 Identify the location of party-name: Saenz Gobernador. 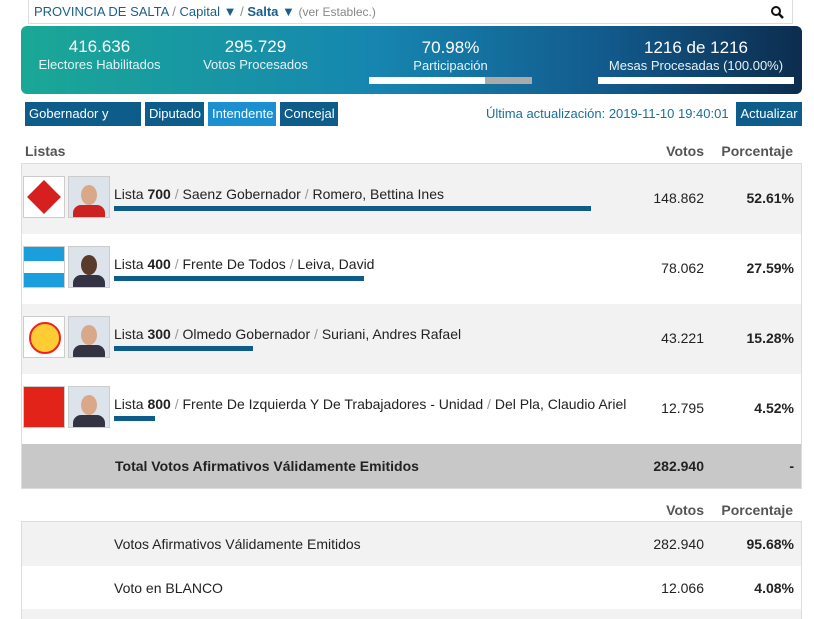
(241, 194).